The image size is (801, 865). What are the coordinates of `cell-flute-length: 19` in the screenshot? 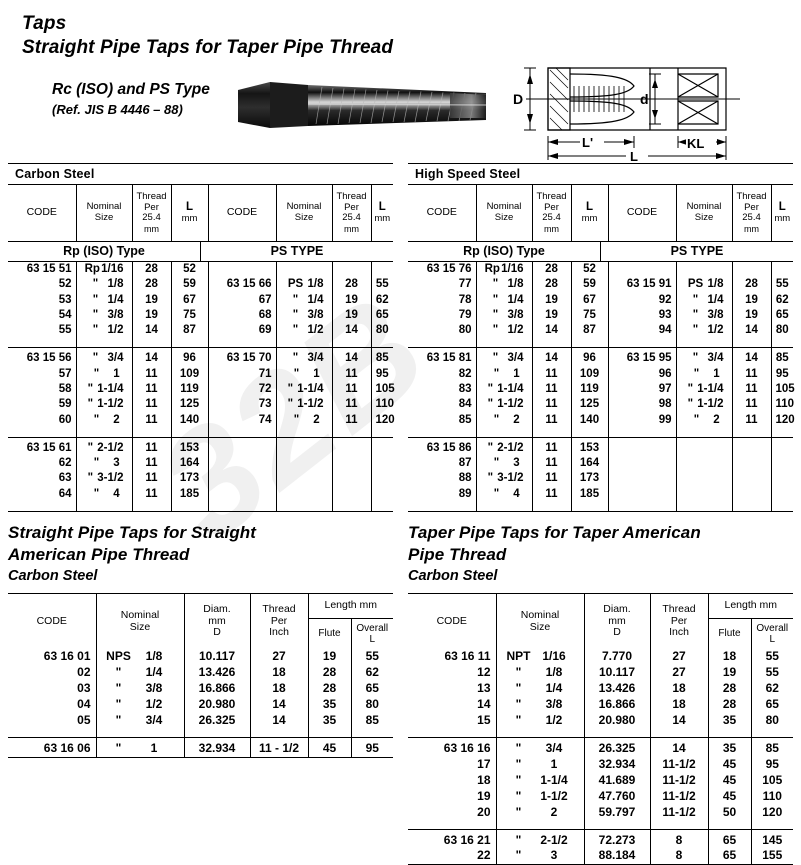 It's located at (330, 657).